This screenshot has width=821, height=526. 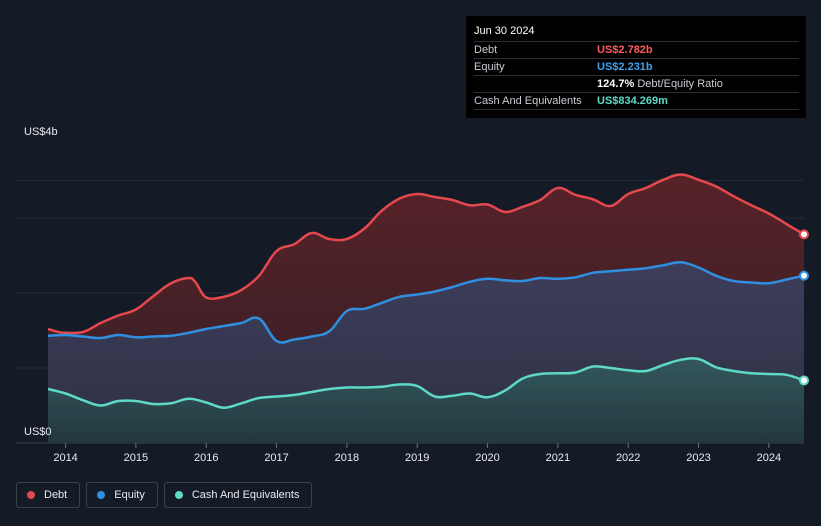 I want to click on tooltip-cash-value: US$834.269m, so click(x=632, y=101).